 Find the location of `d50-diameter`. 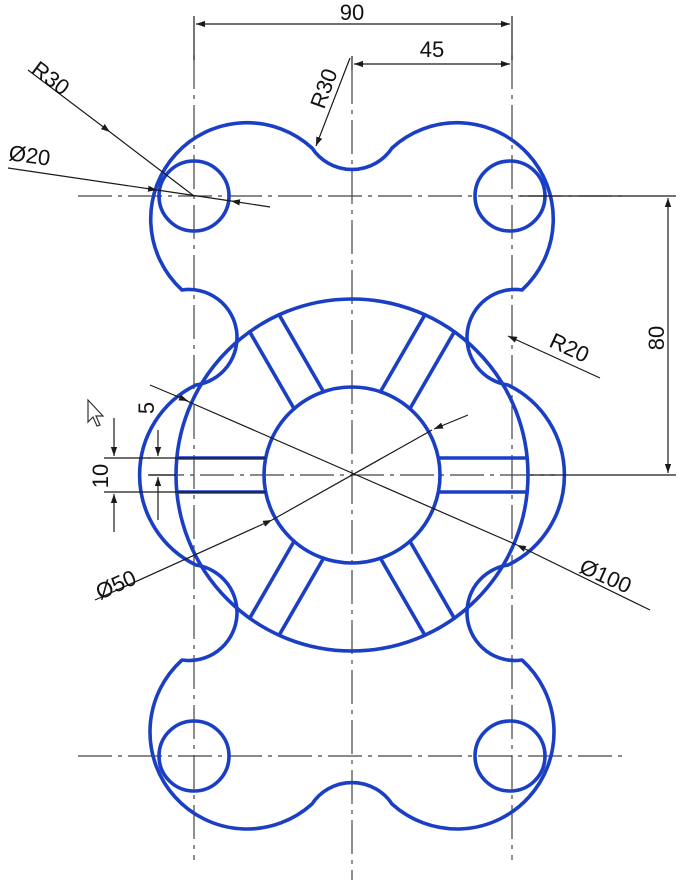

d50-diameter is located at coordinates (352, 475).